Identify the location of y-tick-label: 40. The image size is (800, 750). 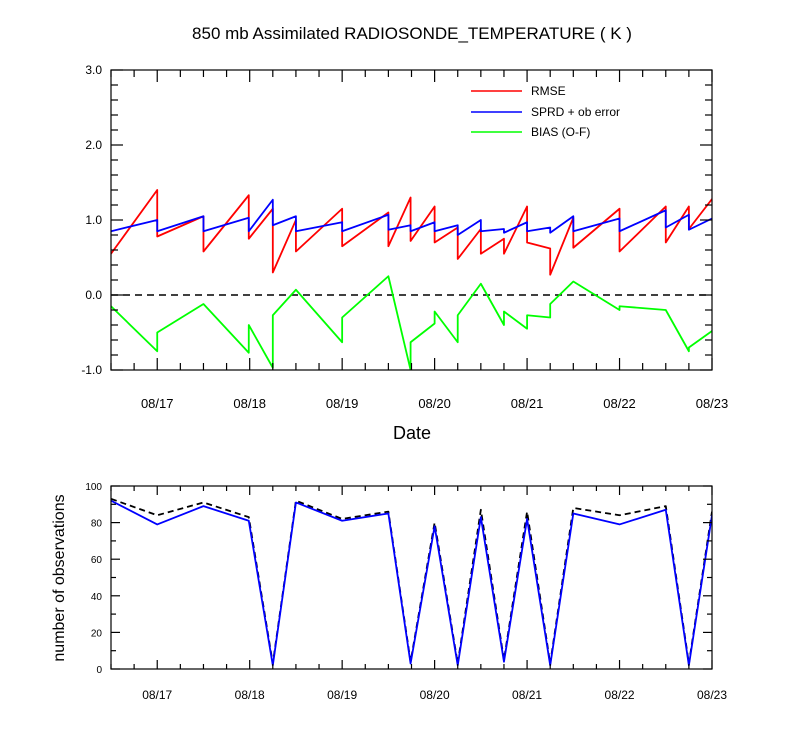
(97, 597).